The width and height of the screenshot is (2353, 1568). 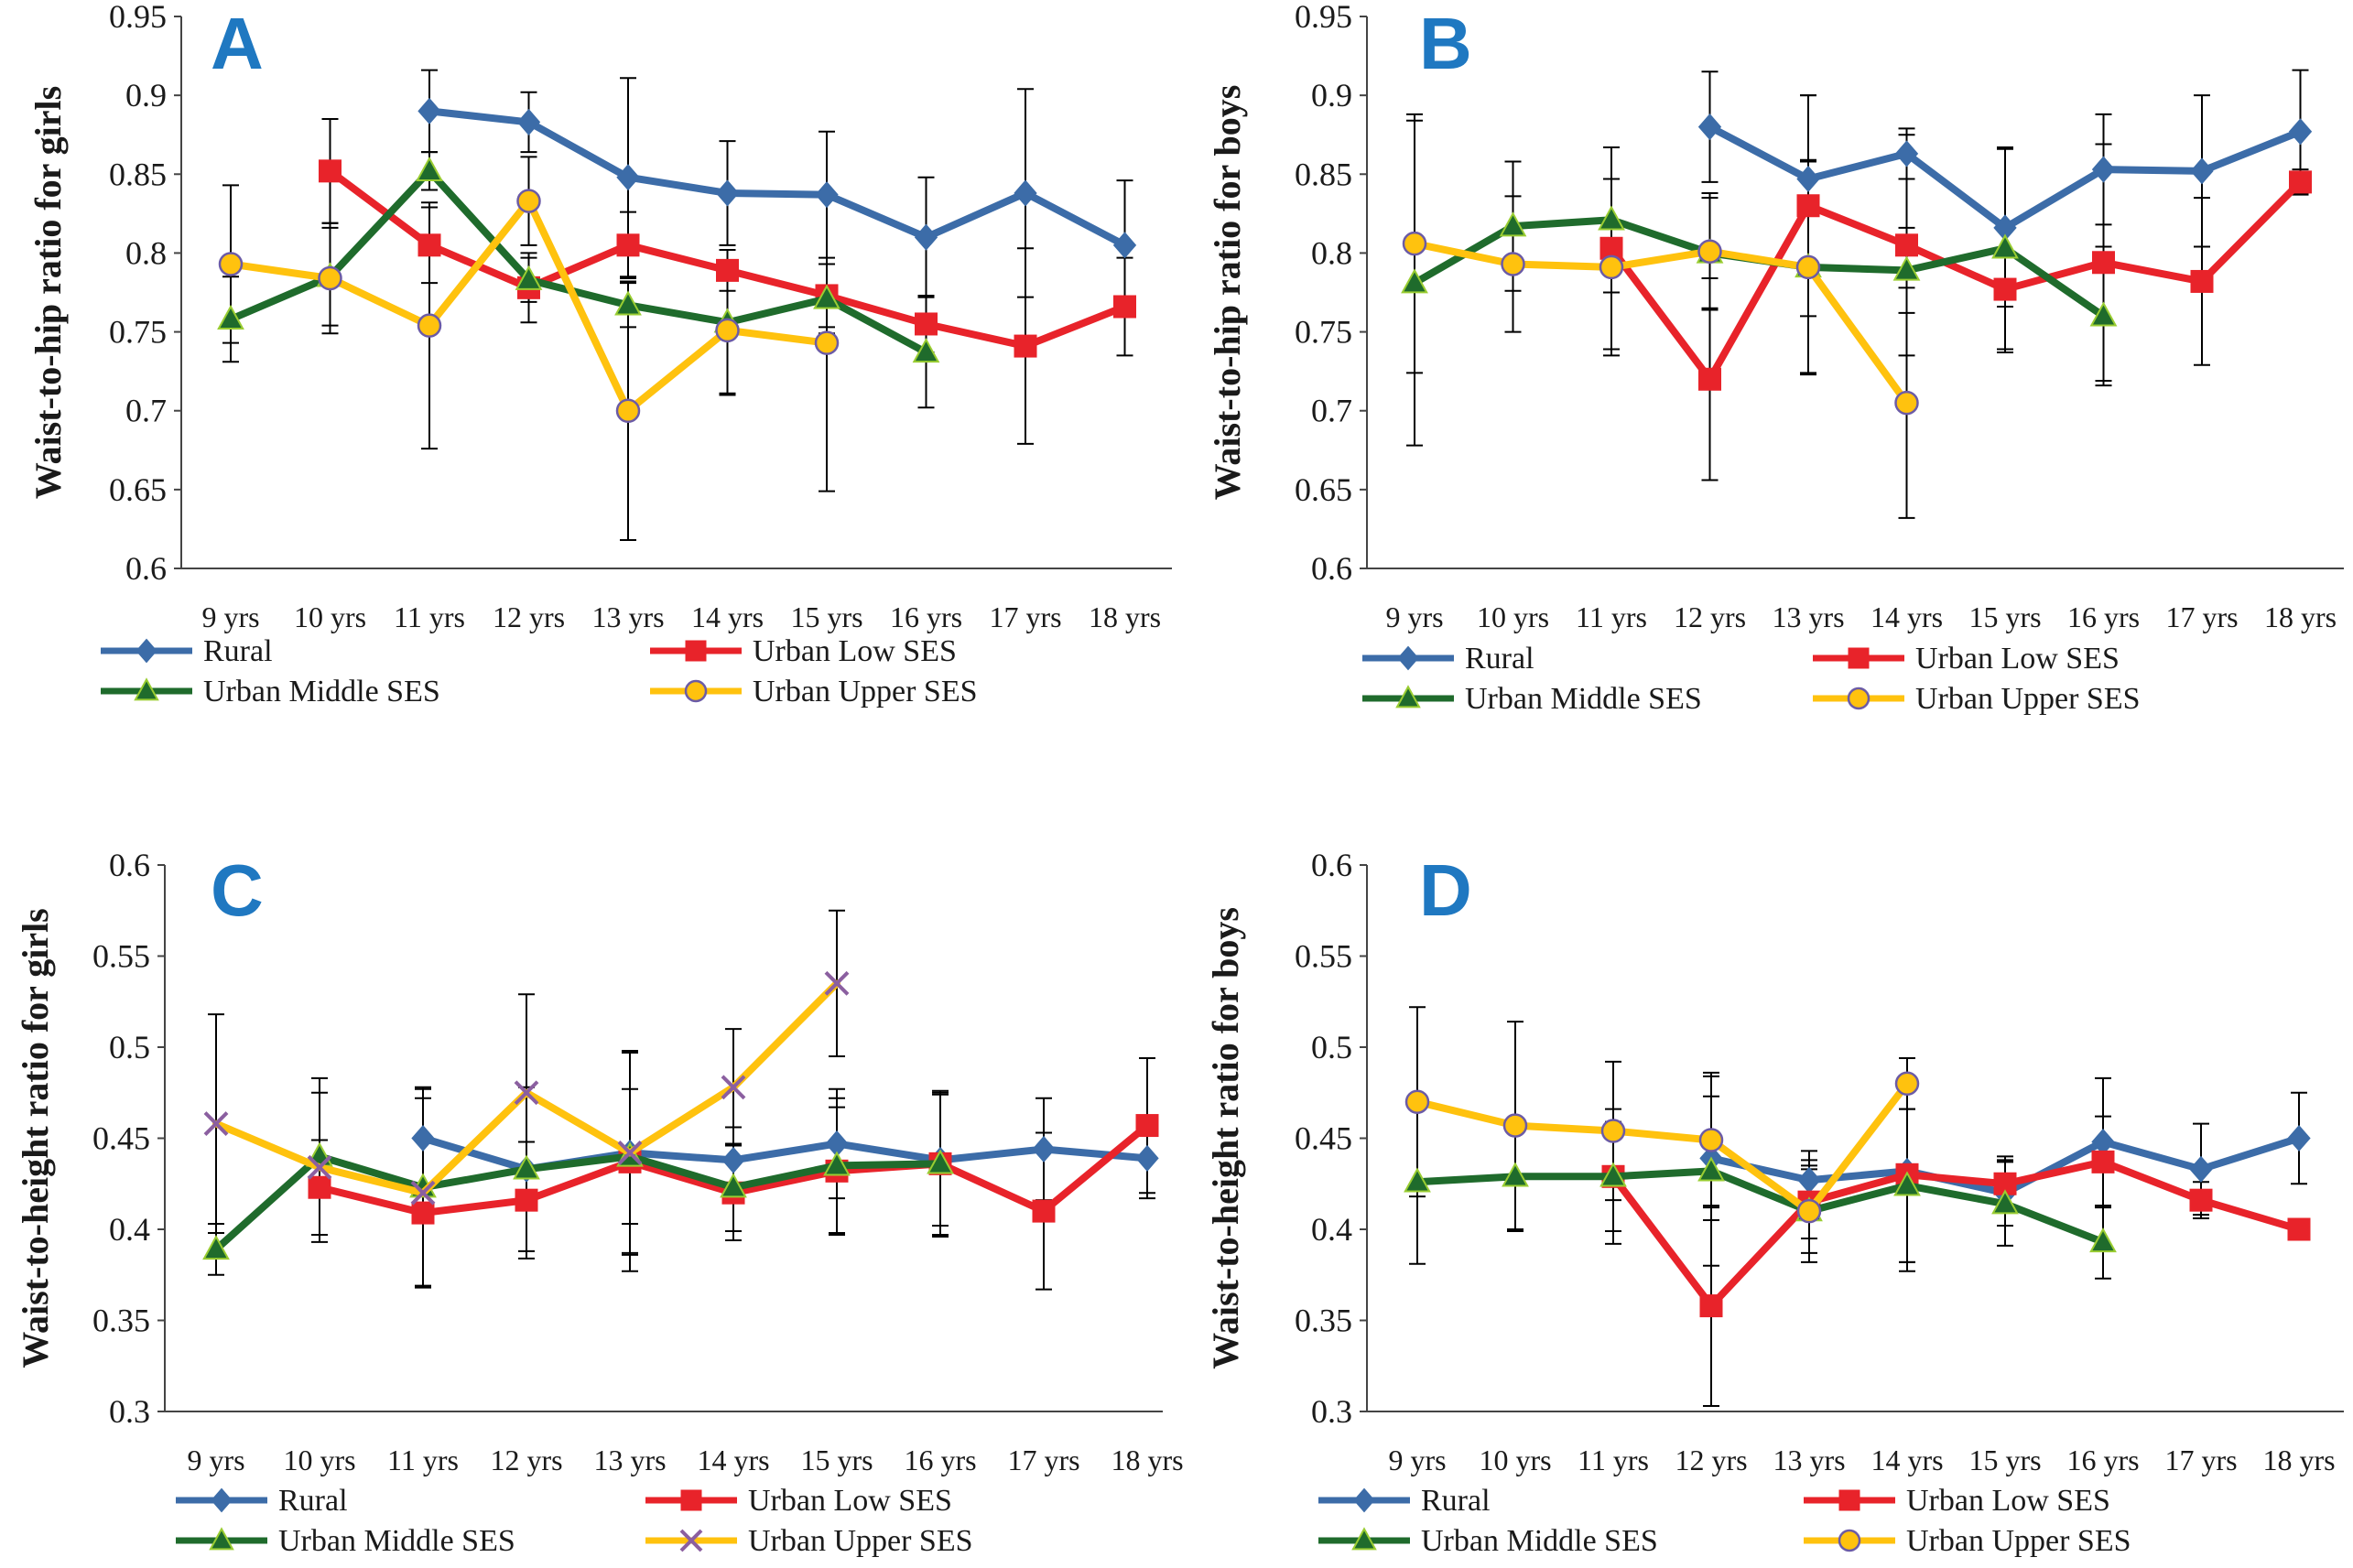 What do you see at coordinates (129, 1229) in the screenshot?
I see `y-tick-label: 0.4` at bounding box center [129, 1229].